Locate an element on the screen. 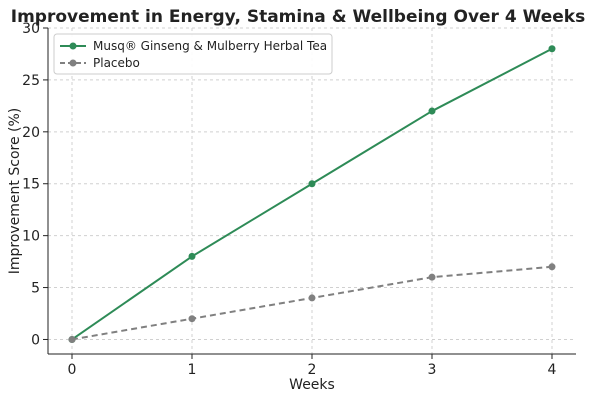  x-tick-label: 0 is located at coordinates (72, 370).